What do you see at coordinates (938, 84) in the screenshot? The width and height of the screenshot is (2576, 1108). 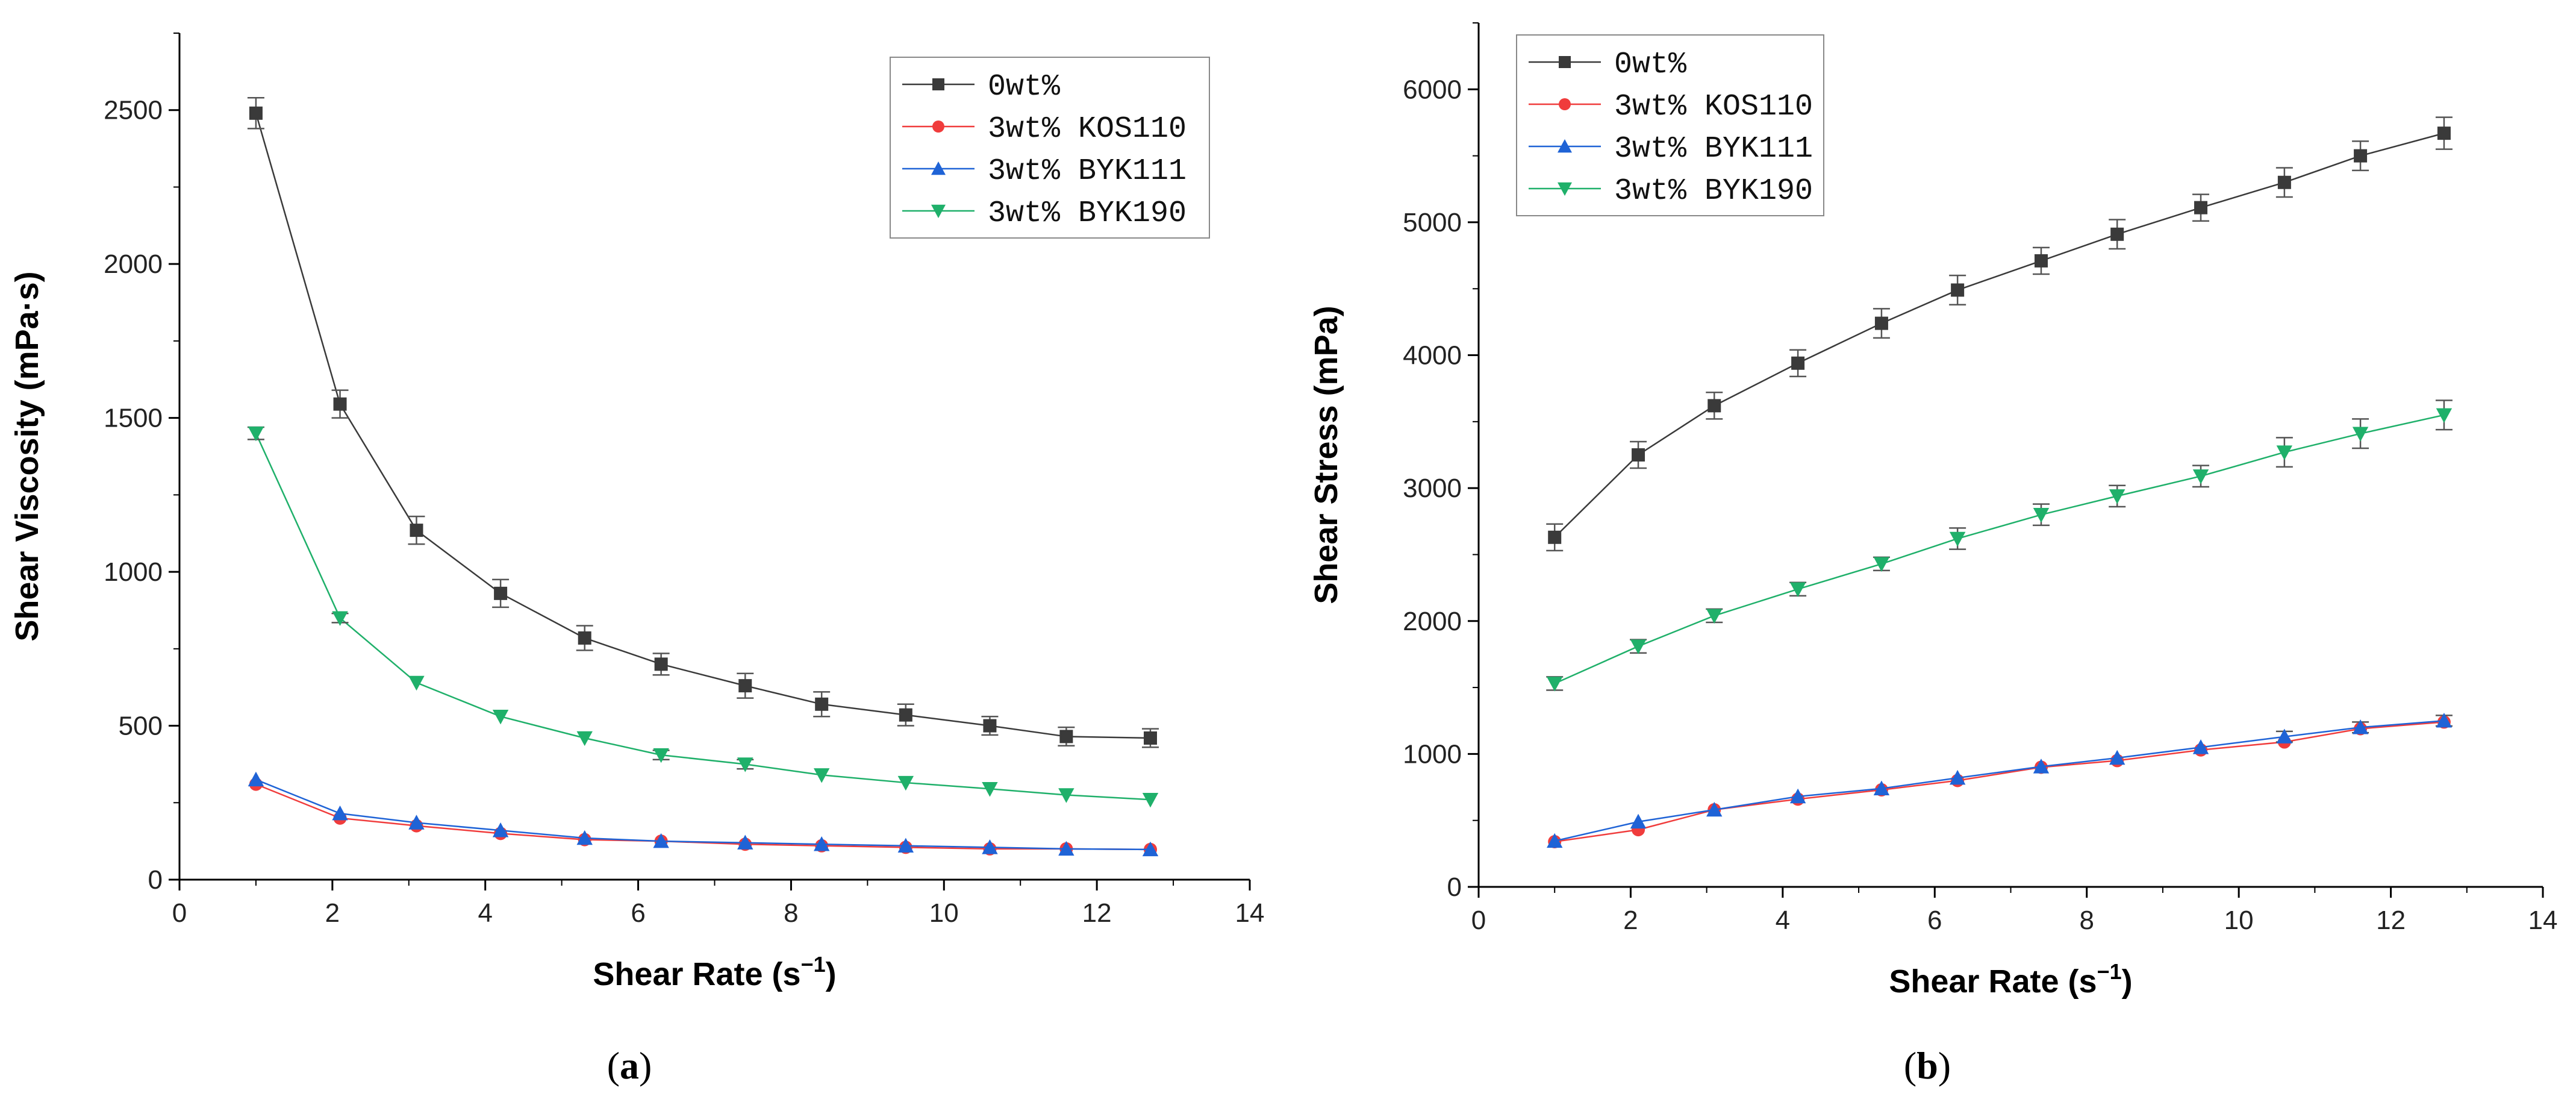 I see `square-marker-icon` at bounding box center [938, 84].